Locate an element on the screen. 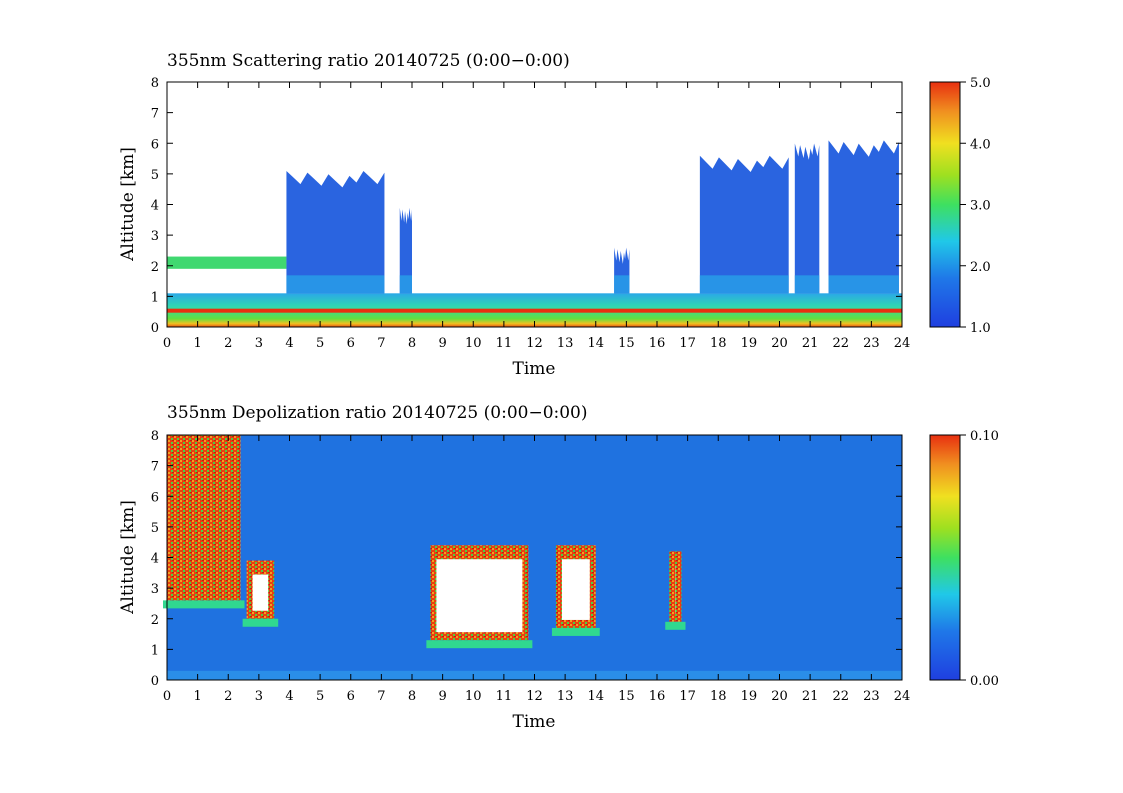 Image resolution: width=1123 pixels, height=793 pixels. y-tick-label: 7 is located at coordinates (155, 114).